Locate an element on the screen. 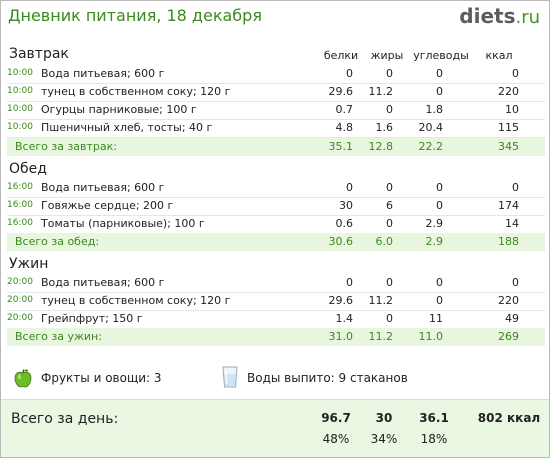 The height and width of the screenshot is (458, 550). food-kcal: 115 is located at coordinates (508, 127).